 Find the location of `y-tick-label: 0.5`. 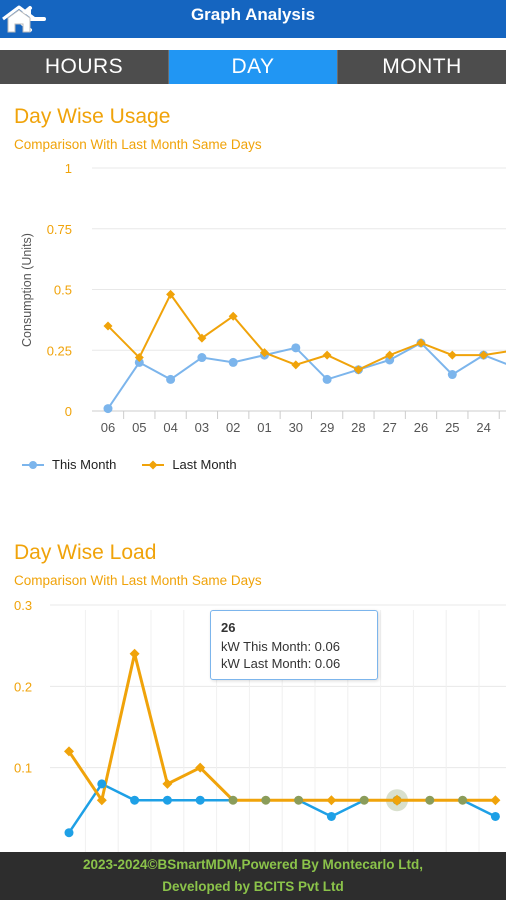

y-tick-label: 0.5 is located at coordinates (63, 290).